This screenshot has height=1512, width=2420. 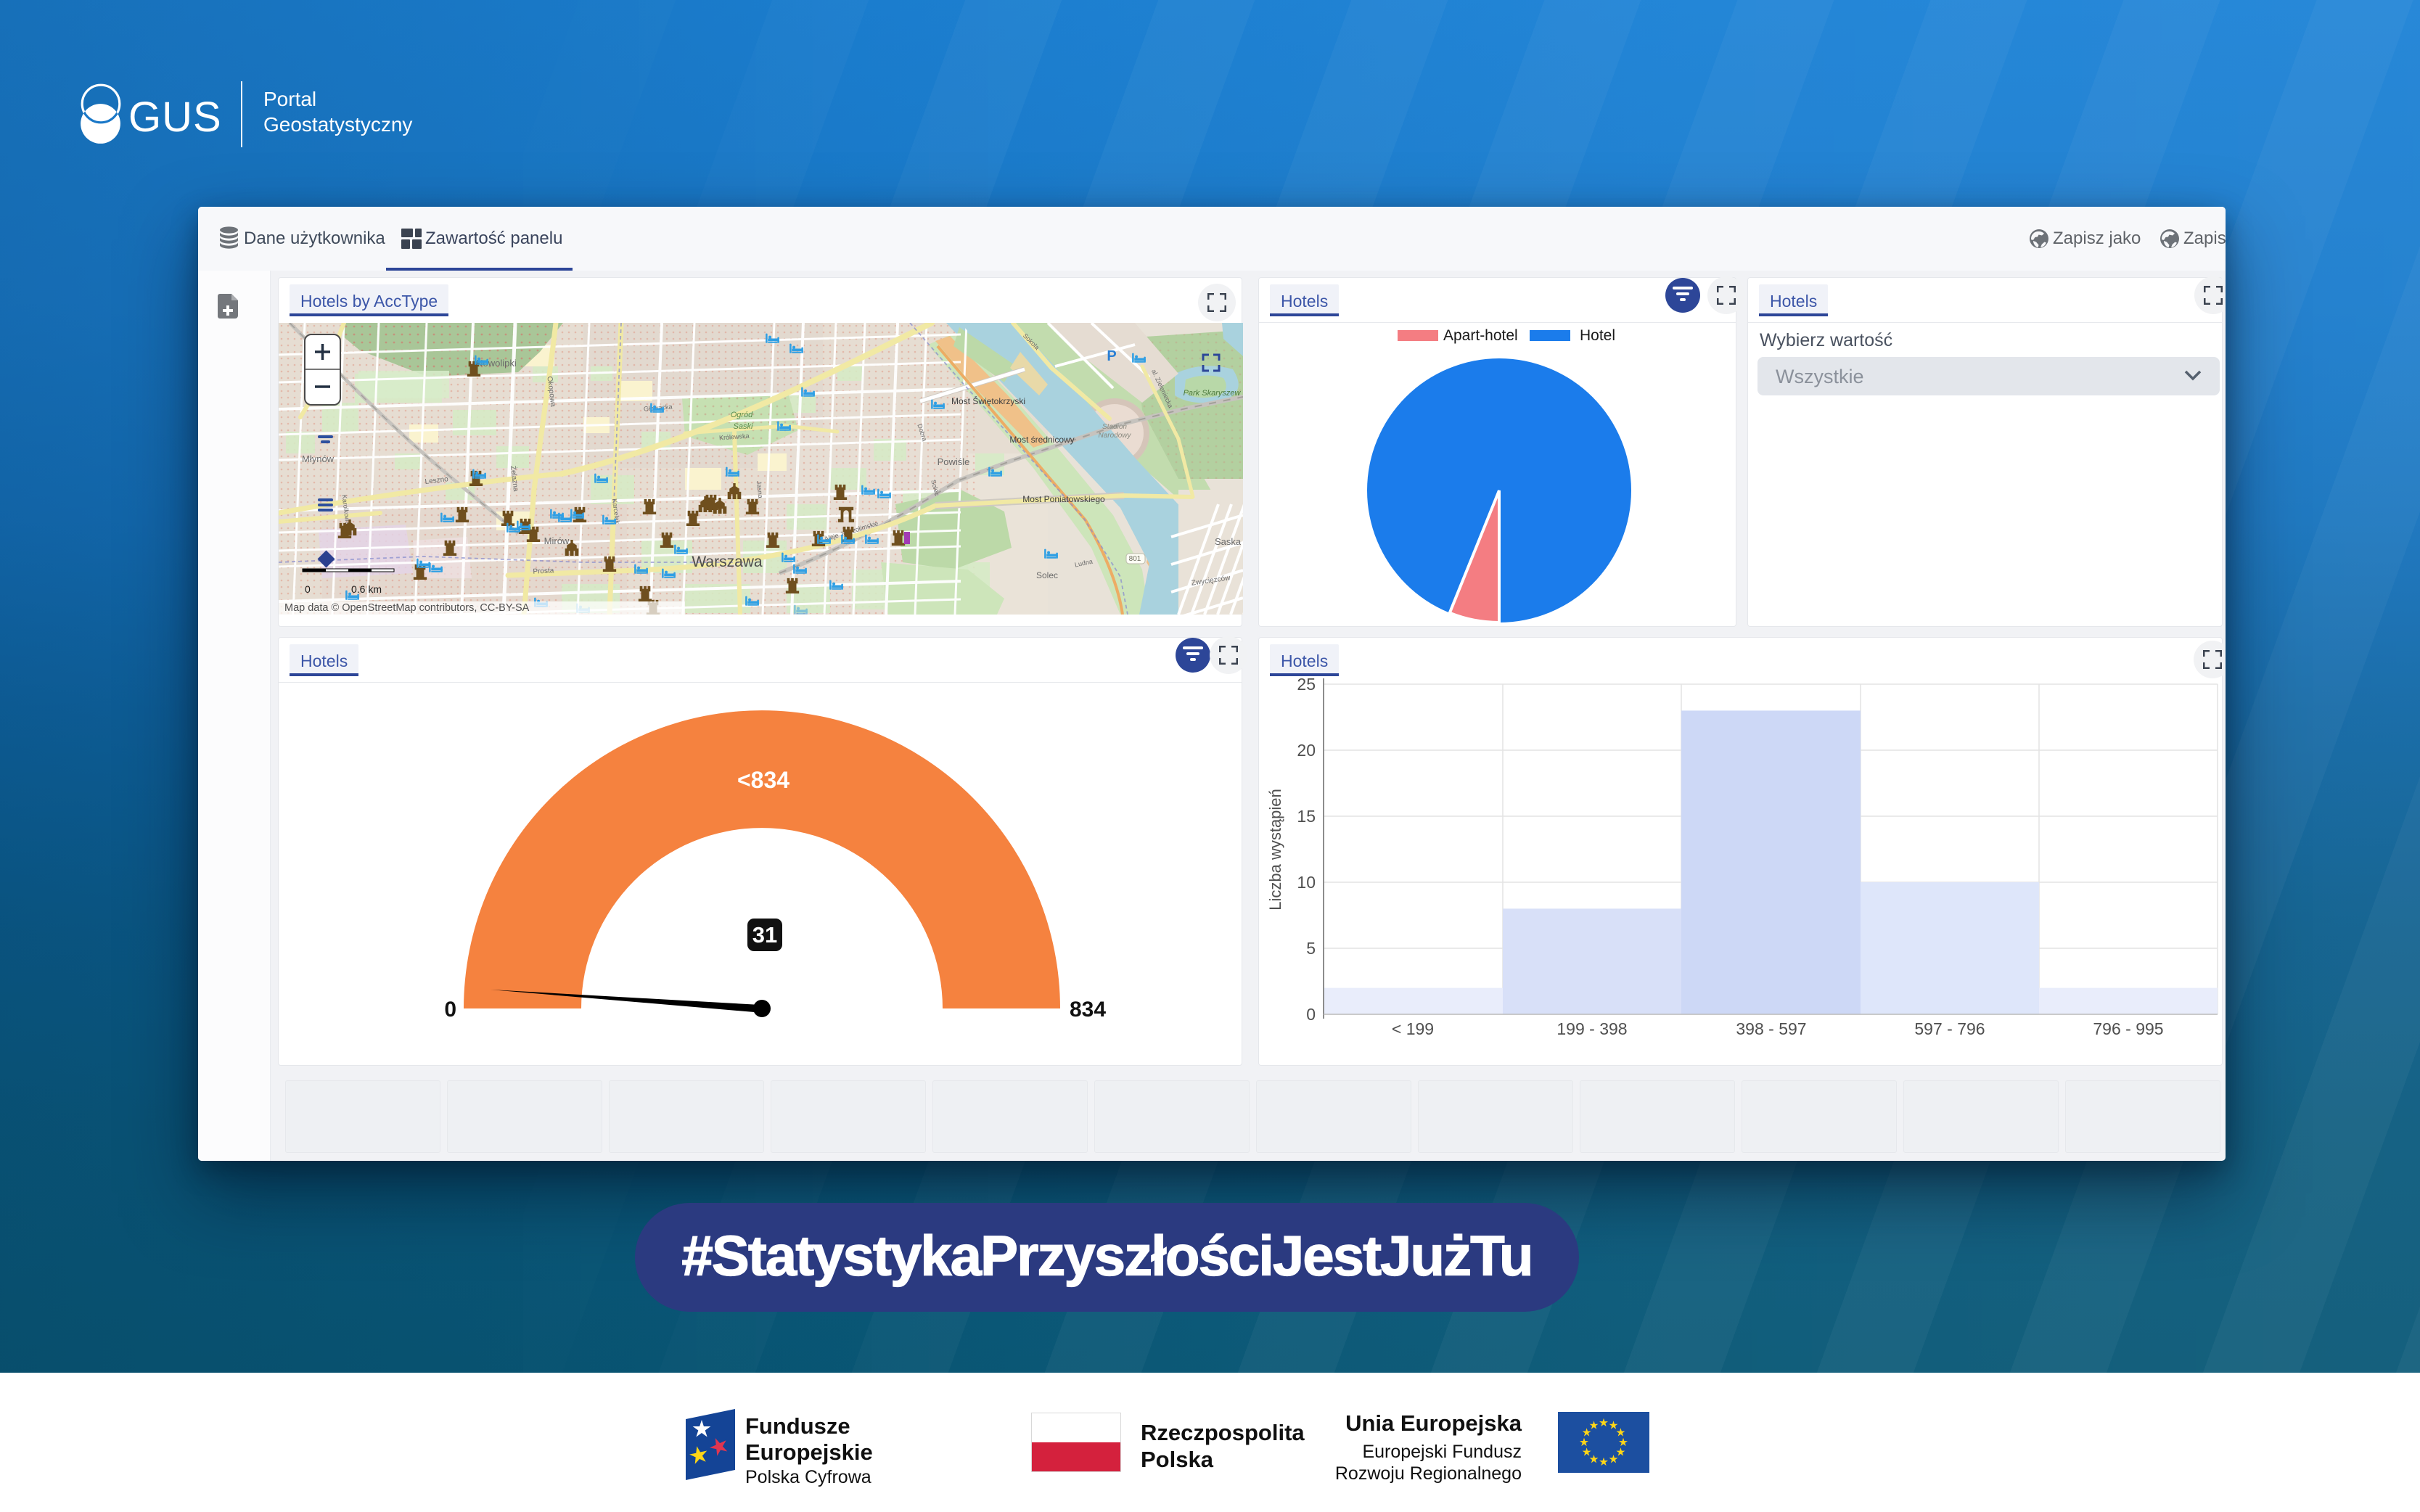 I want to click on svg-text: 597 - 796, so click(x=1949, y=1029).